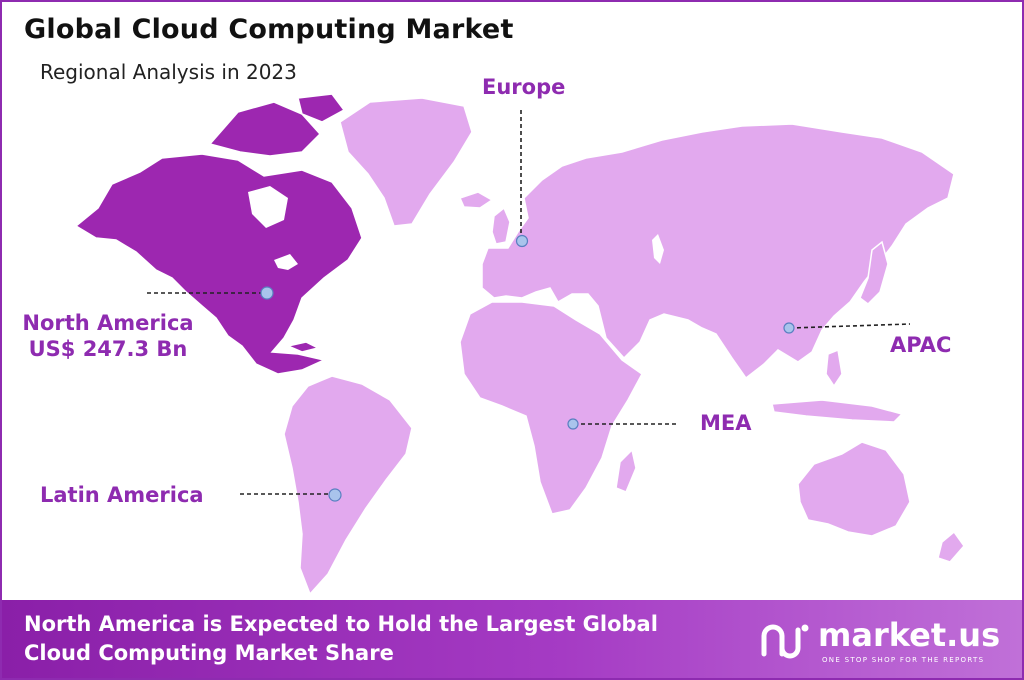 The height and width of the screenshot is (680, 1024). I want to click on madagascar-land, so click(626, 470).